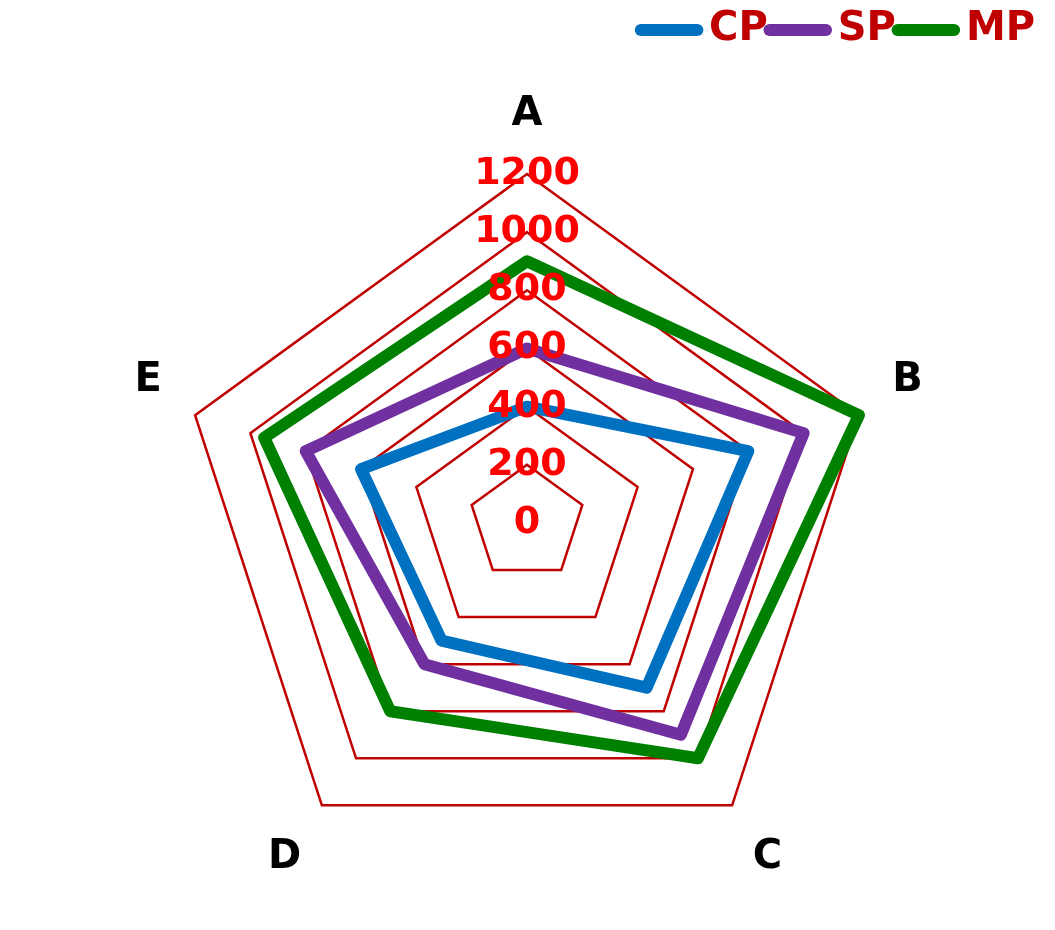  Describe the element at coordinates (1000, 26) in the screenshot. I see `legend-label: MP` at that location.